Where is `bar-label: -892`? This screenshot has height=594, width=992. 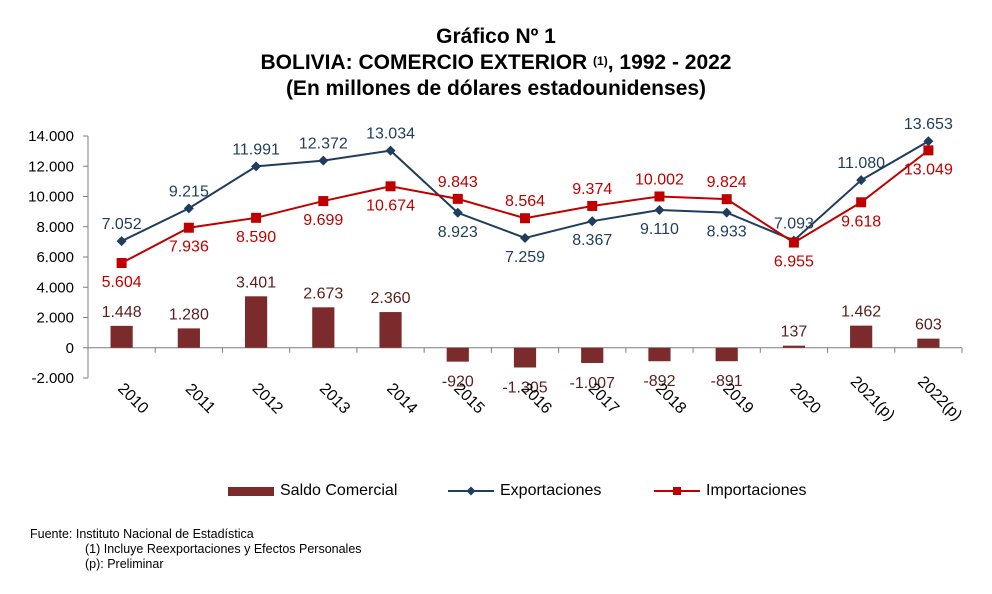 bar-label: -892 is located at coordinates (659, 381).